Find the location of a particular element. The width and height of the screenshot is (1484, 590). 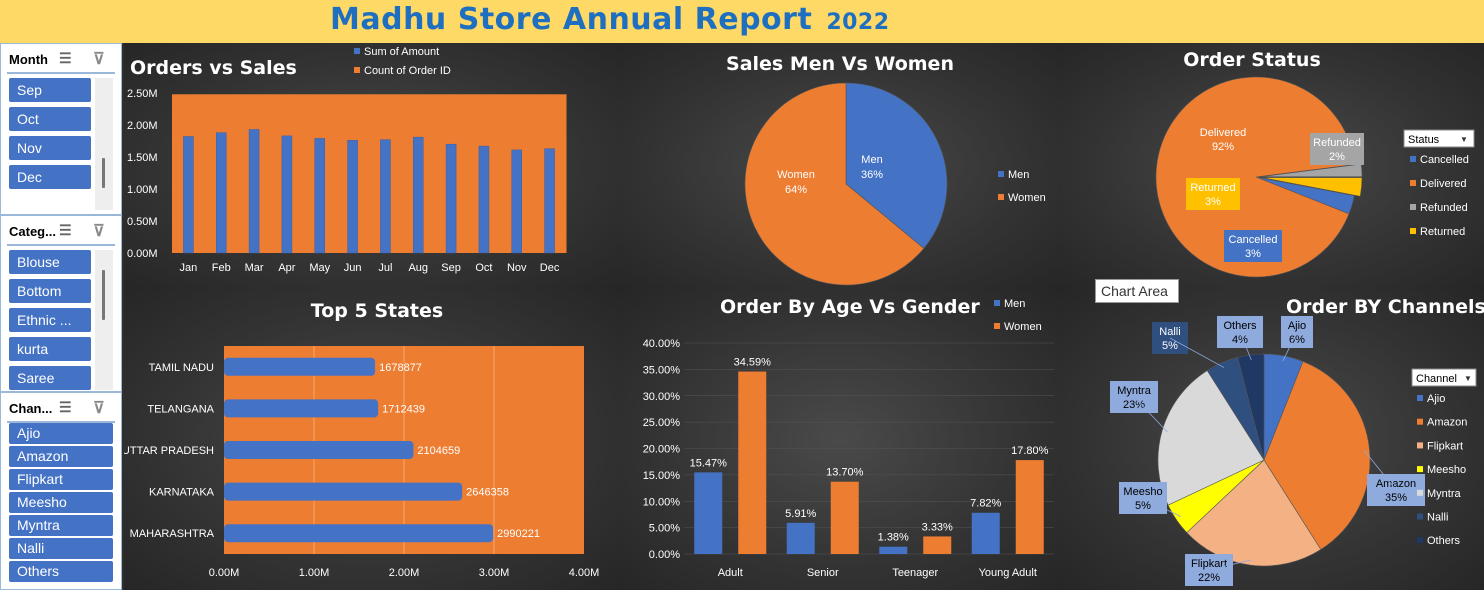

chart-title: Order BY Channels is located at coordinates (1385, 307).